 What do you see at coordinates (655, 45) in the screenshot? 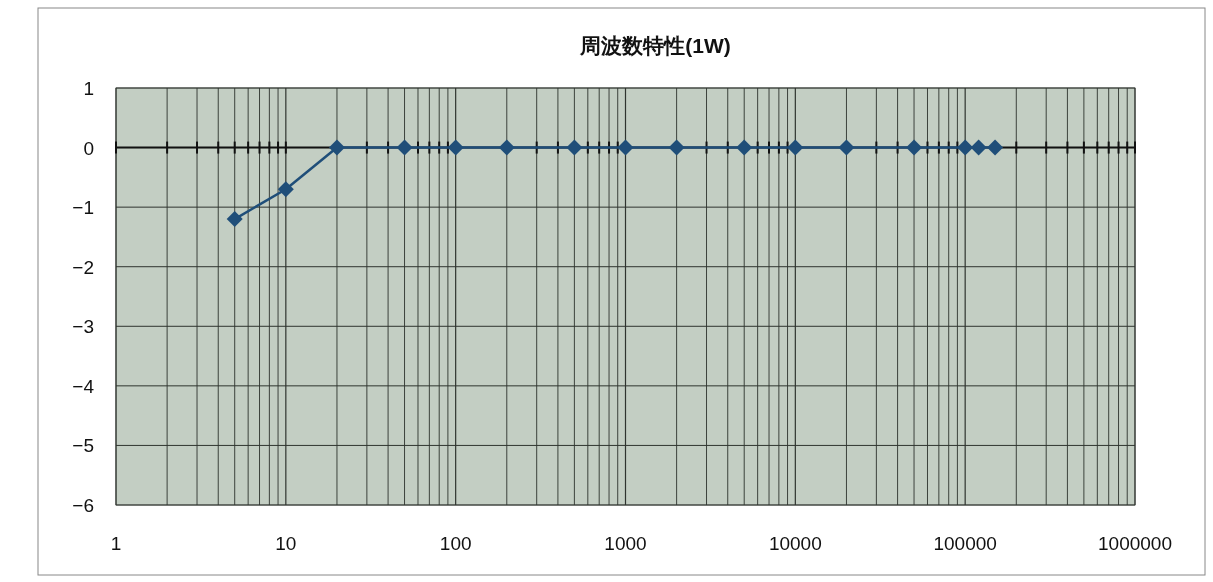
I see `chart-title: 周波数特性(1W)` at bounding box center [655, 45].